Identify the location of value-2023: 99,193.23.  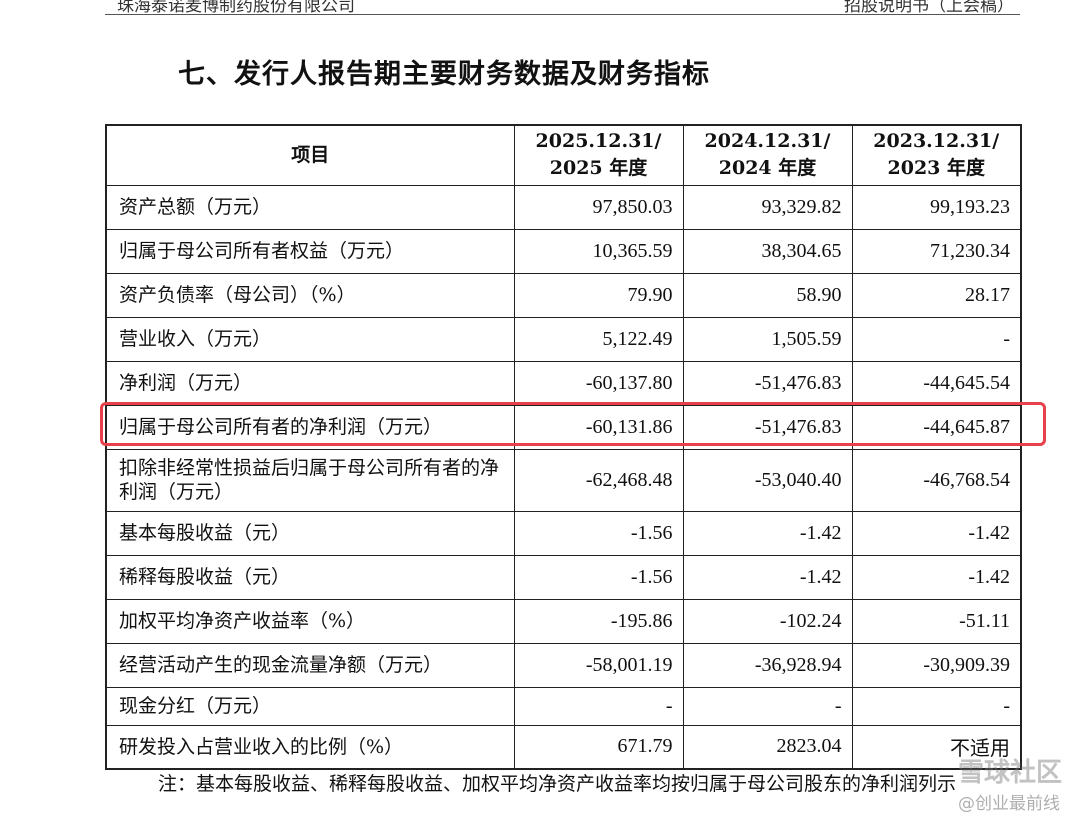
(936, 207).